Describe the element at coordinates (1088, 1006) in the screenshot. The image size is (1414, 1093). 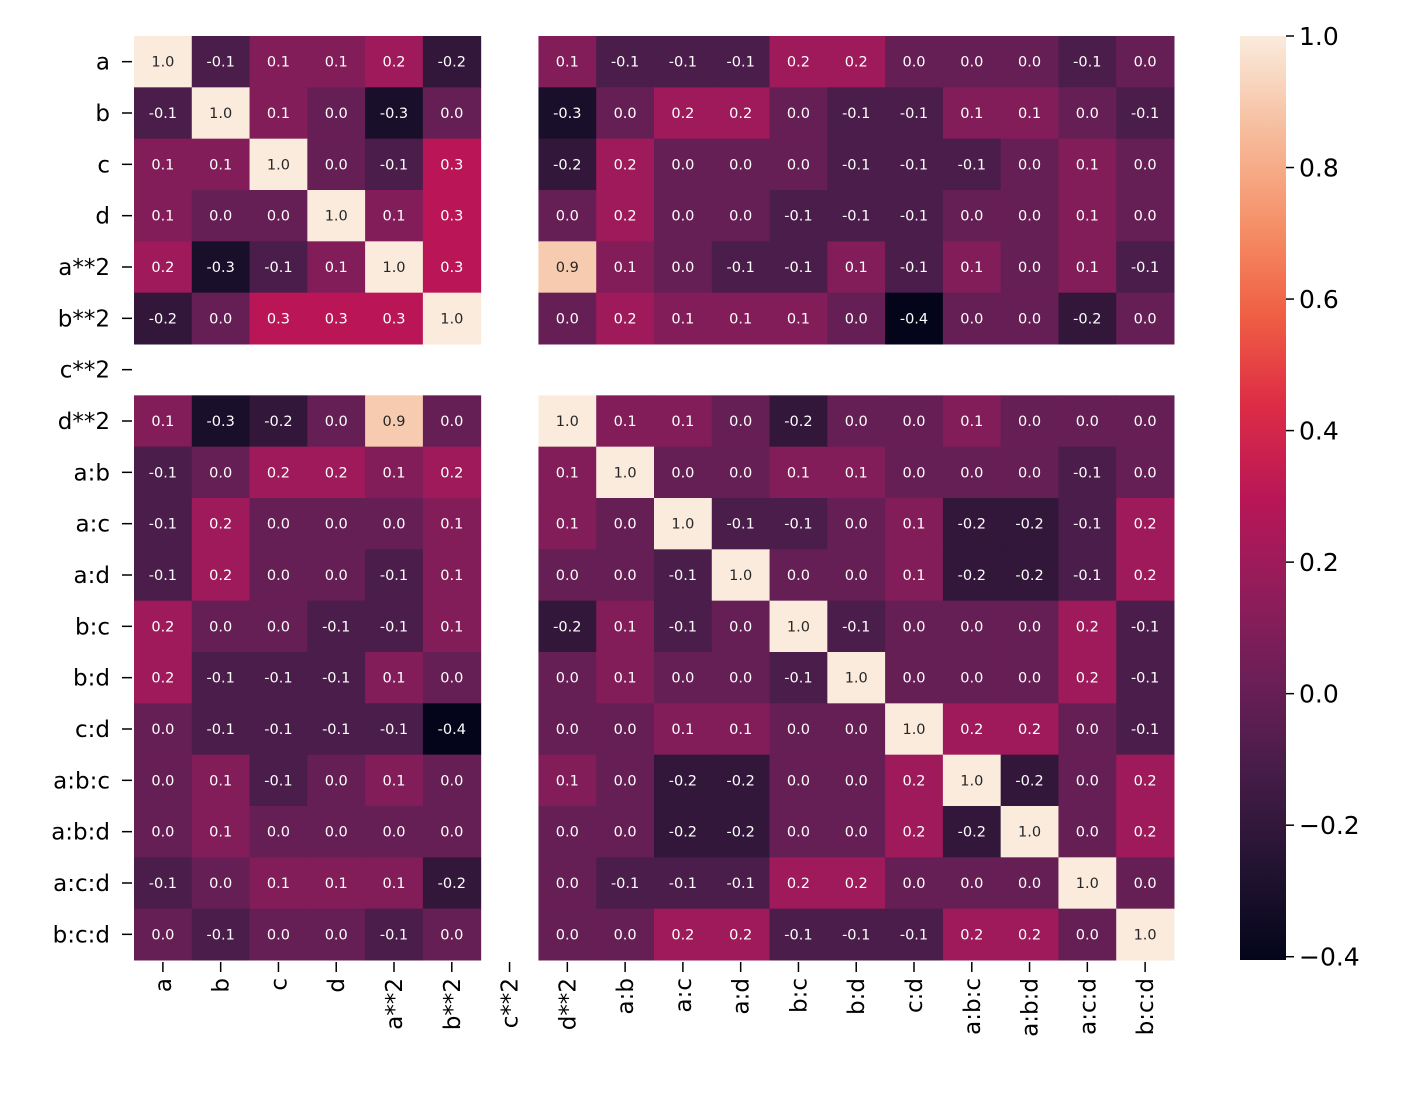
I see `x-tick-label: a:c:d` at that location.